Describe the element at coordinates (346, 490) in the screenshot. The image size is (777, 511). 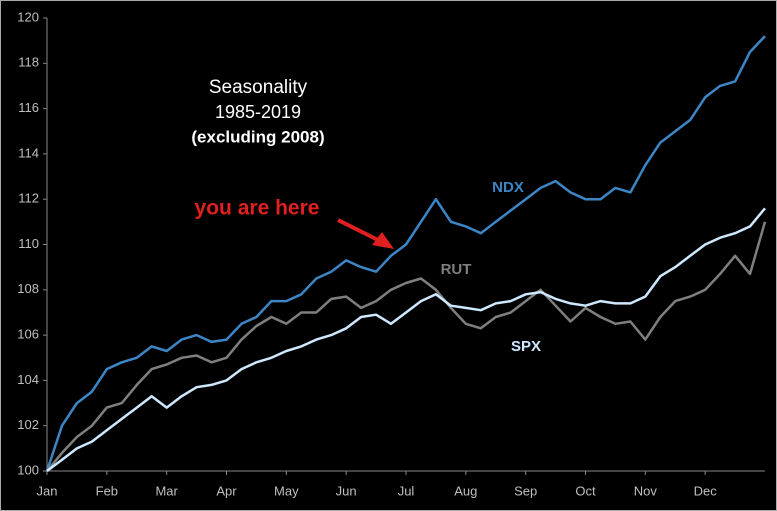
I see `x-tick-label: Jun` at that location.